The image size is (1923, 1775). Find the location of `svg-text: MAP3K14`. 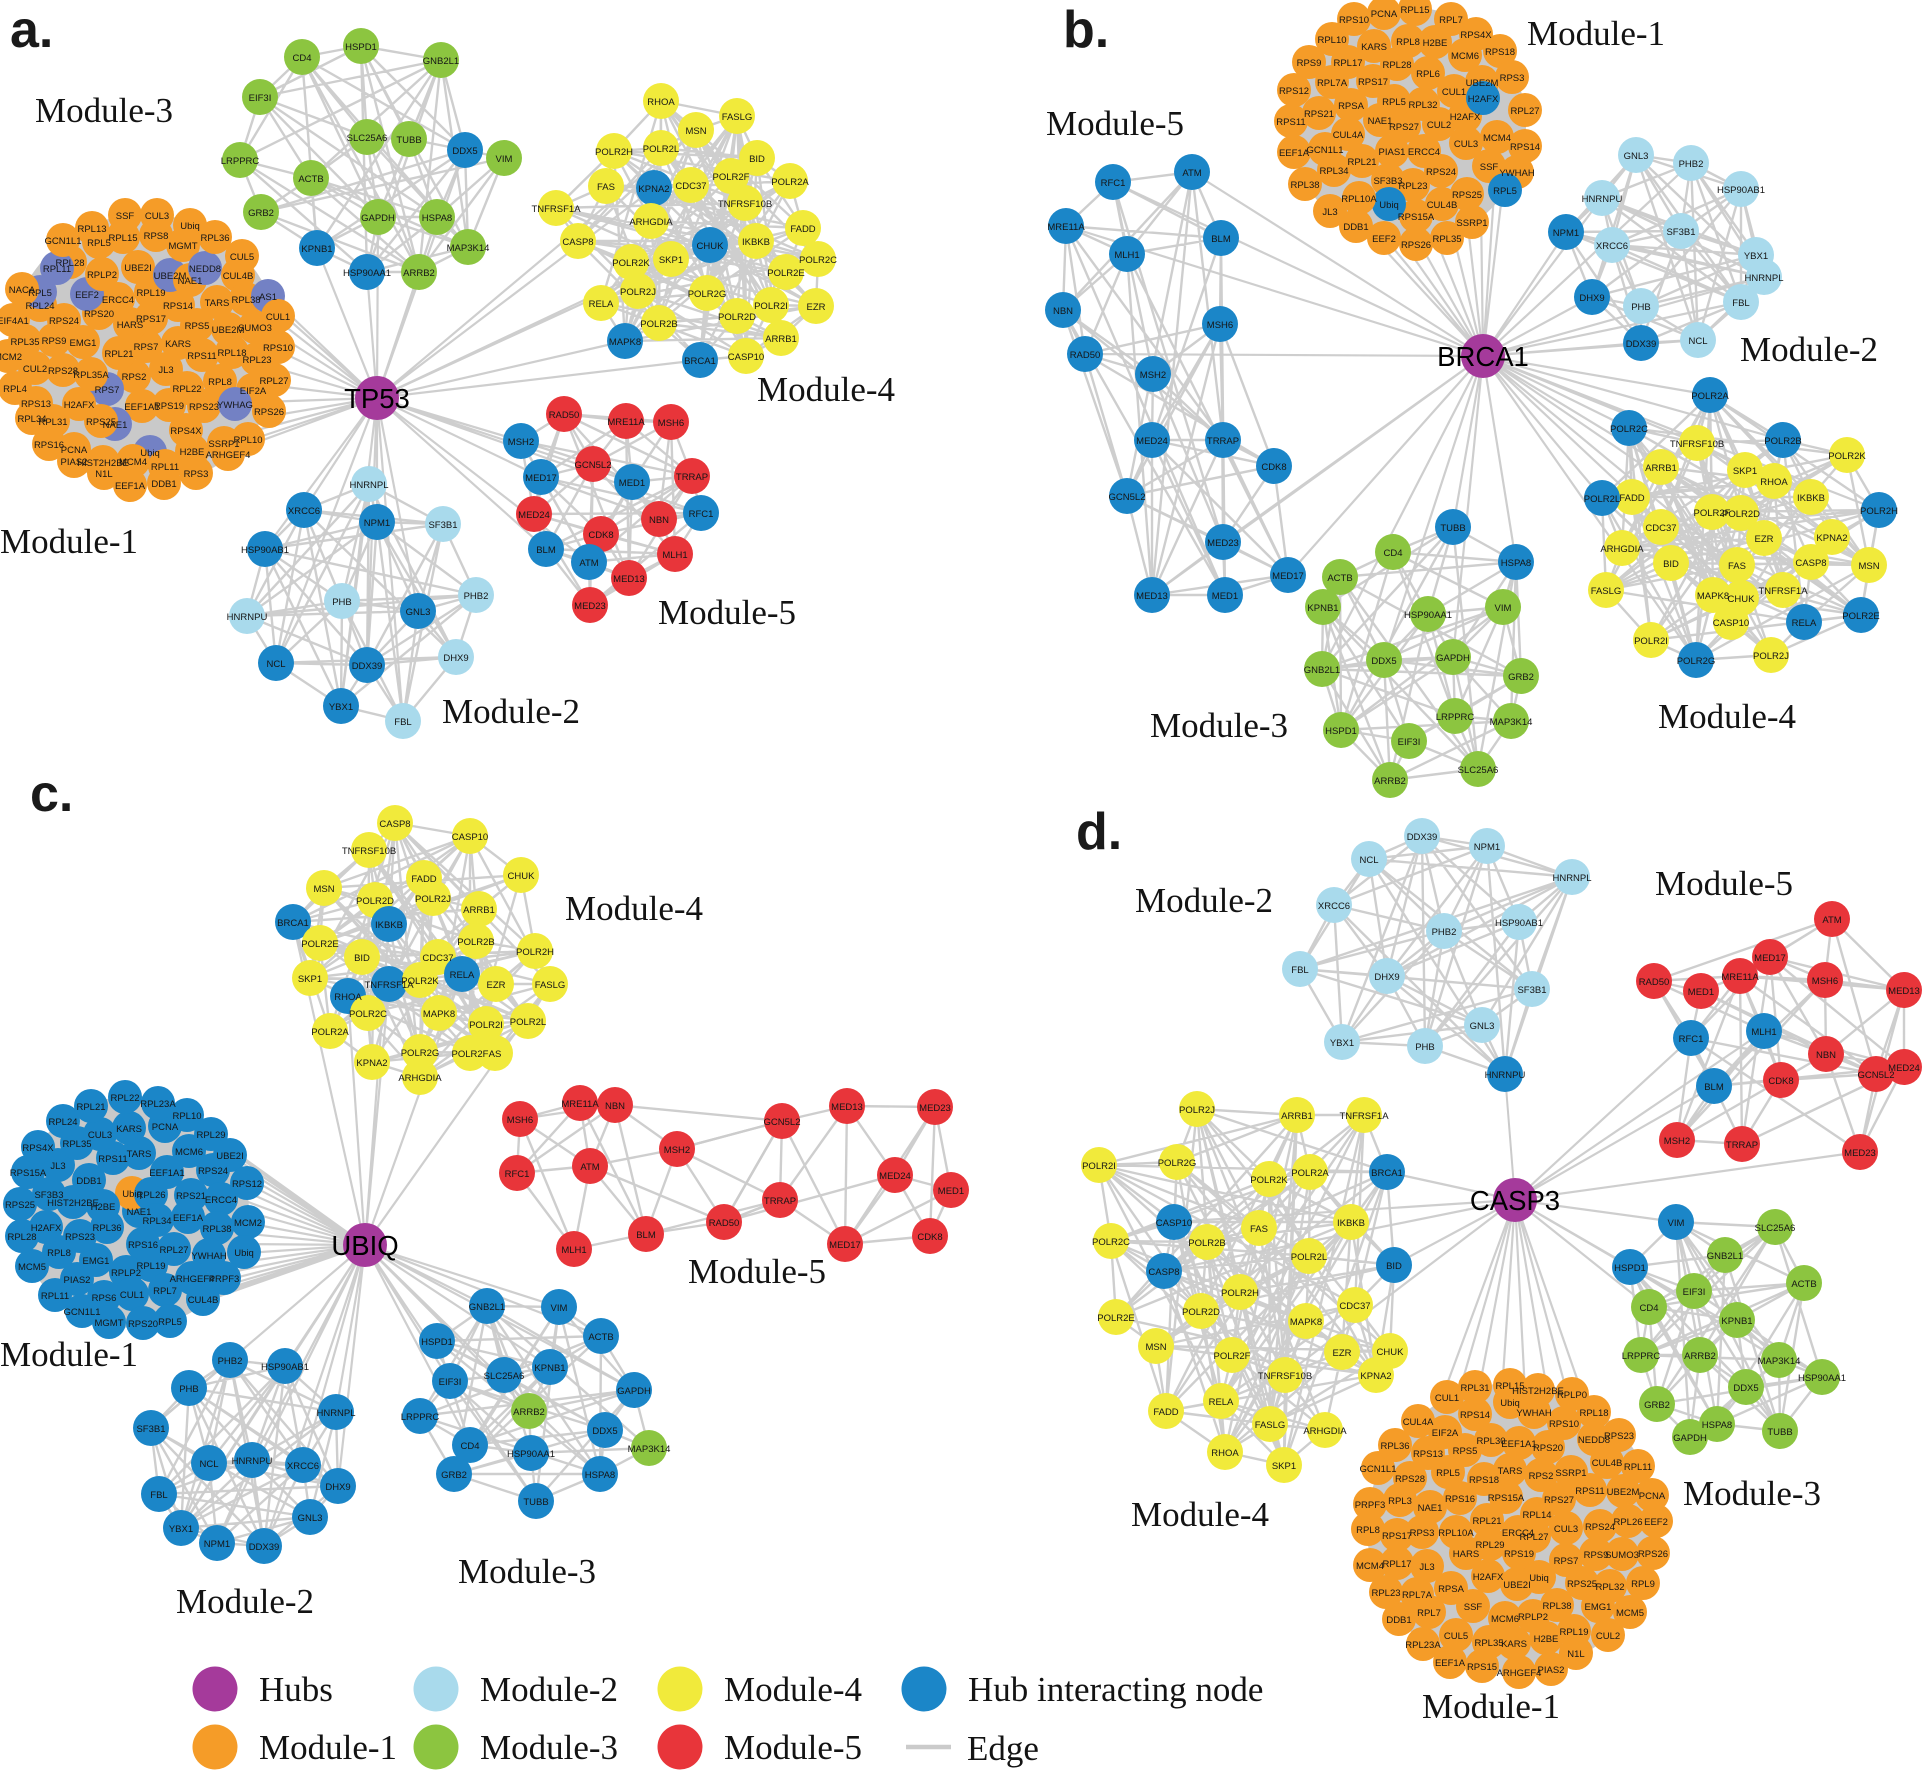

svg-text: MAP3K14 is located at coordinates (1779, 1361).